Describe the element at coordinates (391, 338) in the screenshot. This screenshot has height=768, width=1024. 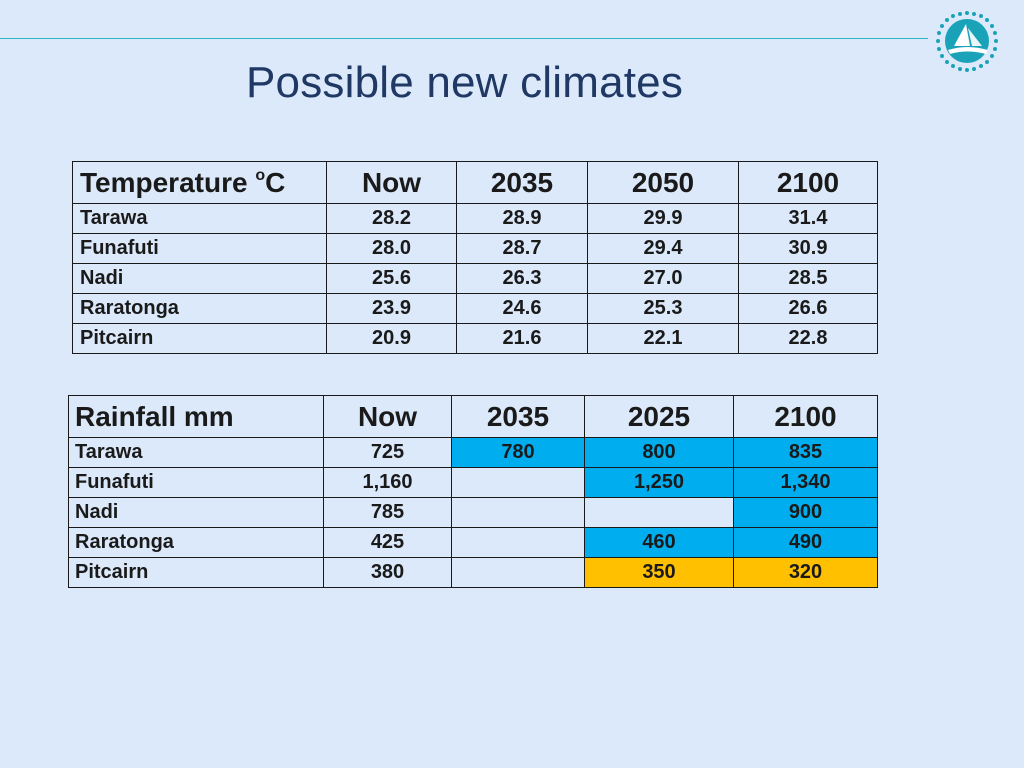
I see `table-cell: 20.9` at that location.